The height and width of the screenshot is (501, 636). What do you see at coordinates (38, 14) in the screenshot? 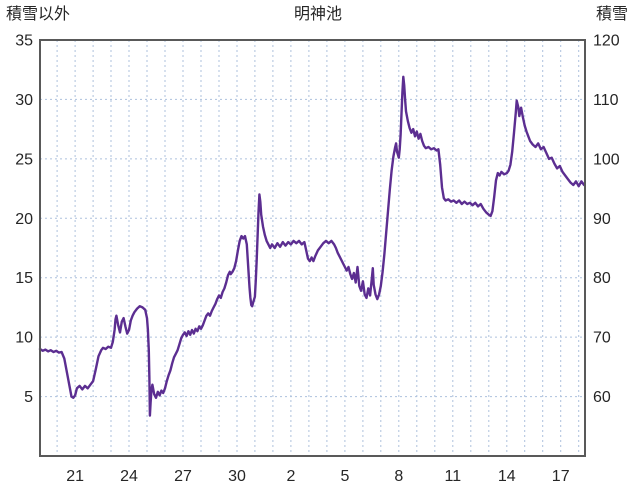
I see `left-axis-title: 積雪以外` at bounding box center [38, 14].